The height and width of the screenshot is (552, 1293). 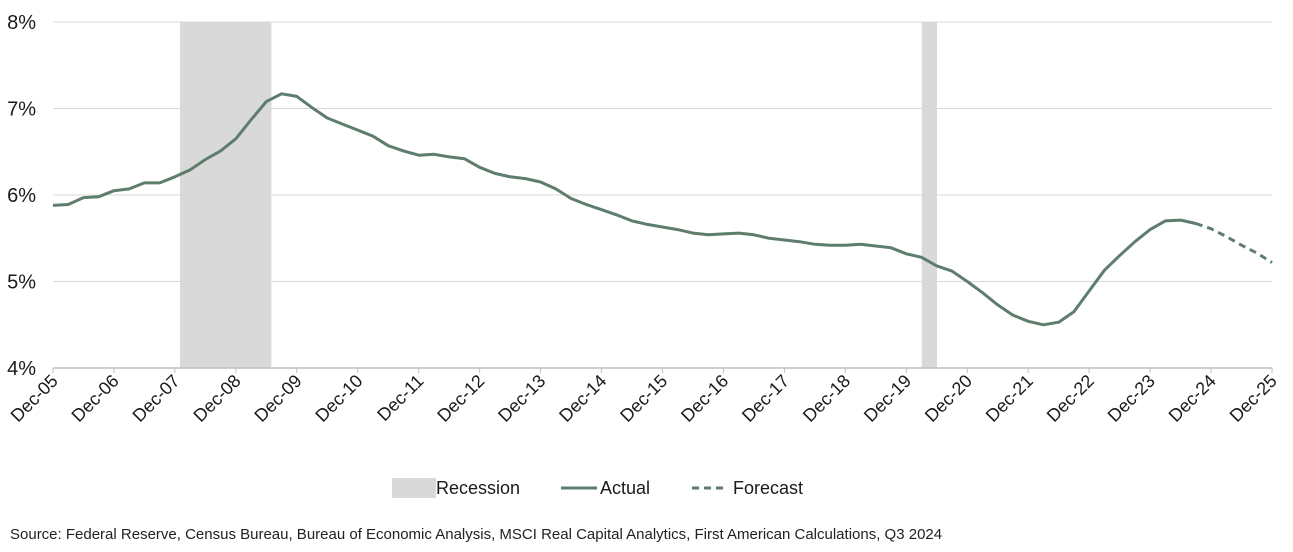 What do you see at coordinates (1192, 398) in the screenshot?
I see `x-tick-label: Dec-24` at bounding box center [1192, 398].